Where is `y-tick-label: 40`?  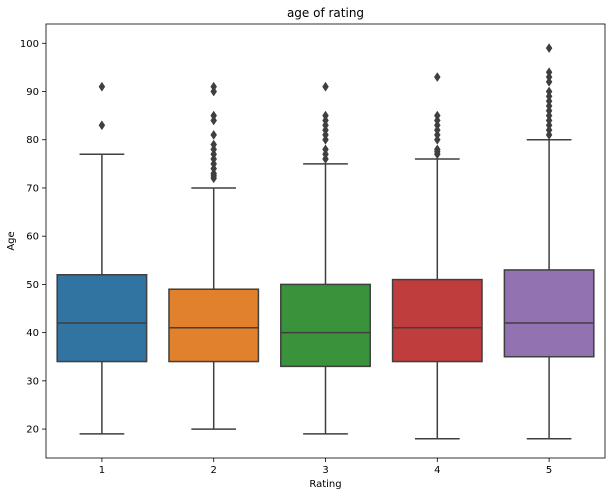 y-tick-label: 40 is located at coordinates (32, 333).